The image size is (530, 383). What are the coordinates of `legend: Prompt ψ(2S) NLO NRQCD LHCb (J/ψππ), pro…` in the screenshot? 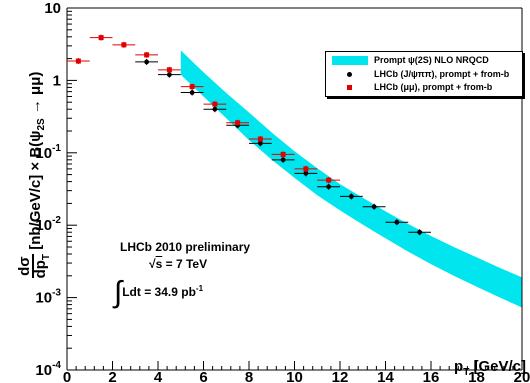 It's located at (424, 74).